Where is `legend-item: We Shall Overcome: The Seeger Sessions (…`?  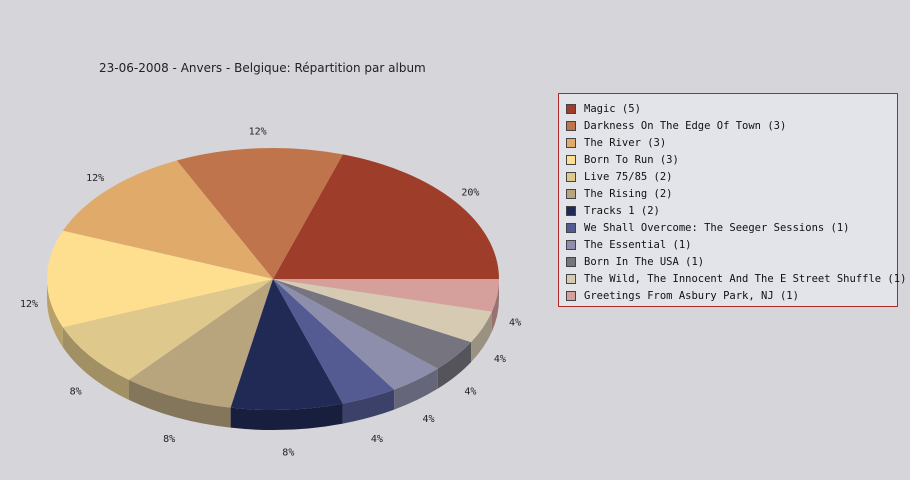 legend-item: We Shall Overcome: The Seeger Sessions (… is located at coordinates (731, 227).